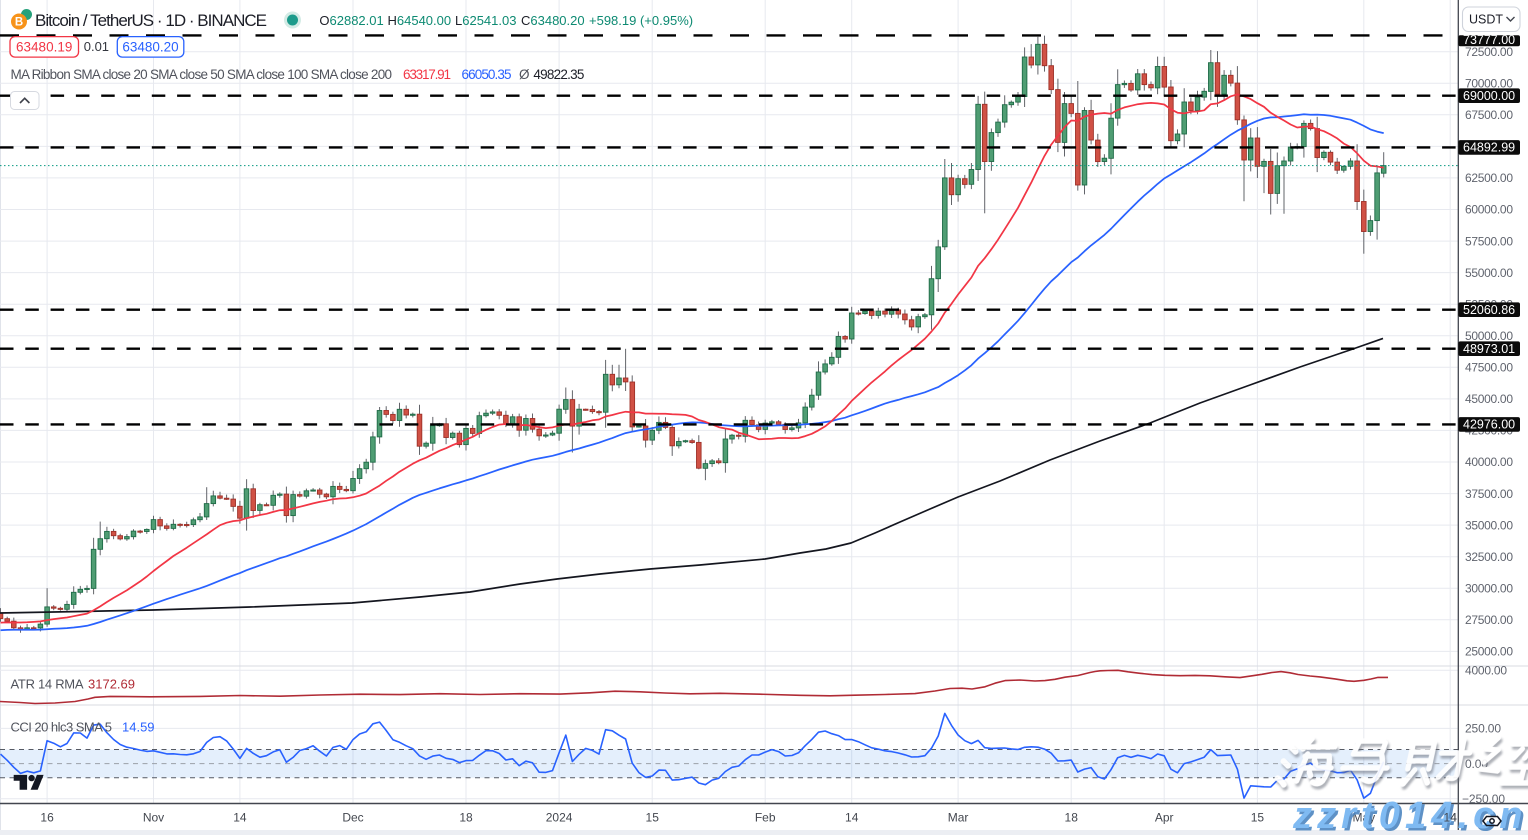 The image size is (1528, 840). I want to click on svg-text: B, so click(19, 23).